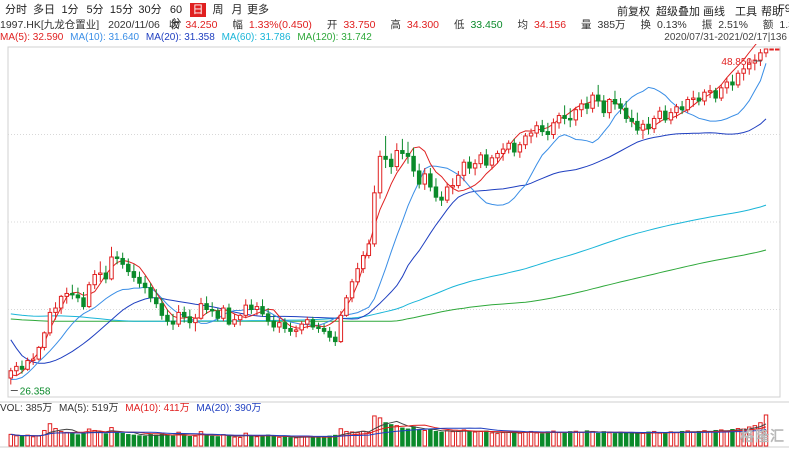 The image size is (789, 454). Describe the element at coordinates (229, 408) in the screenshot. I see `vol-legend-ma20: MA(20): 390万` at that location.